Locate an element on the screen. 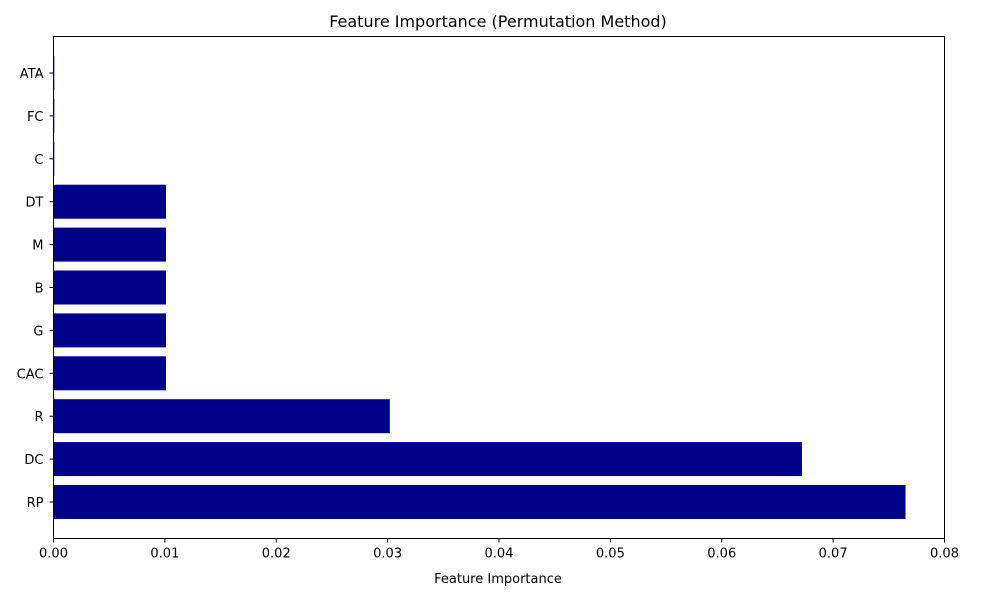  x-axis-label: Feature Importance is located at coordinates (498, 579).